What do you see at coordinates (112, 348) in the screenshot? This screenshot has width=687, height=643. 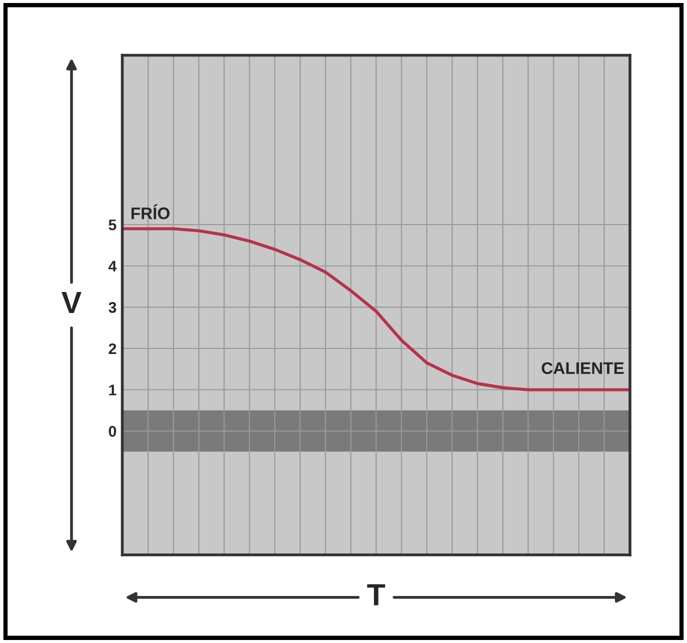 I see `y-tick-label: 2` at bounding box center [112, 348].